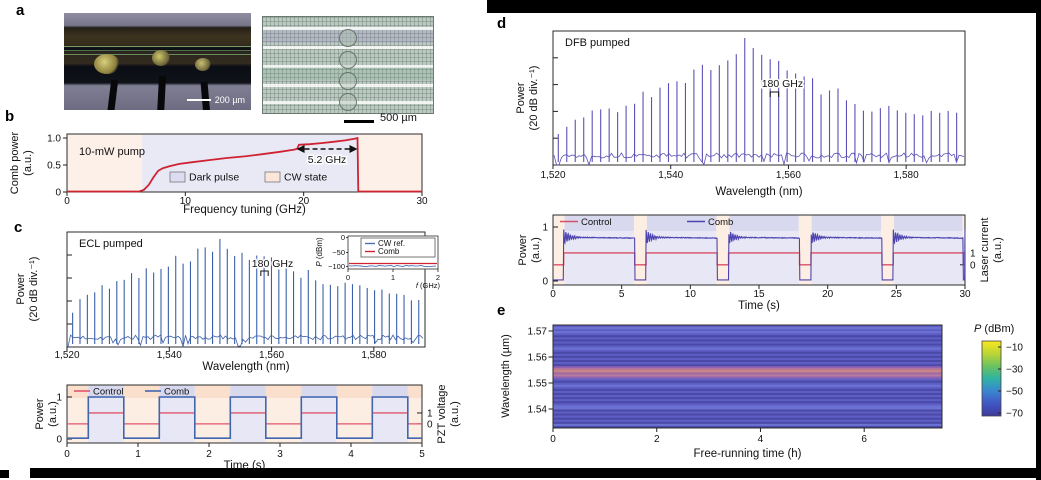  I want to click on panel-a-letter: a, so click(20, 10).